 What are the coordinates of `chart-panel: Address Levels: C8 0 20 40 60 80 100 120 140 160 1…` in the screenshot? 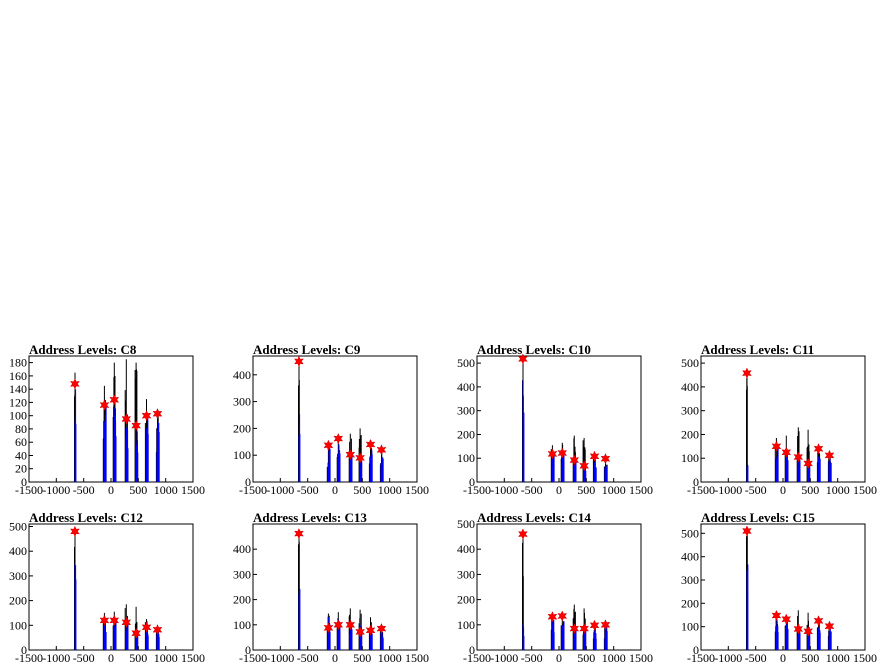 It's located at (112, 420).